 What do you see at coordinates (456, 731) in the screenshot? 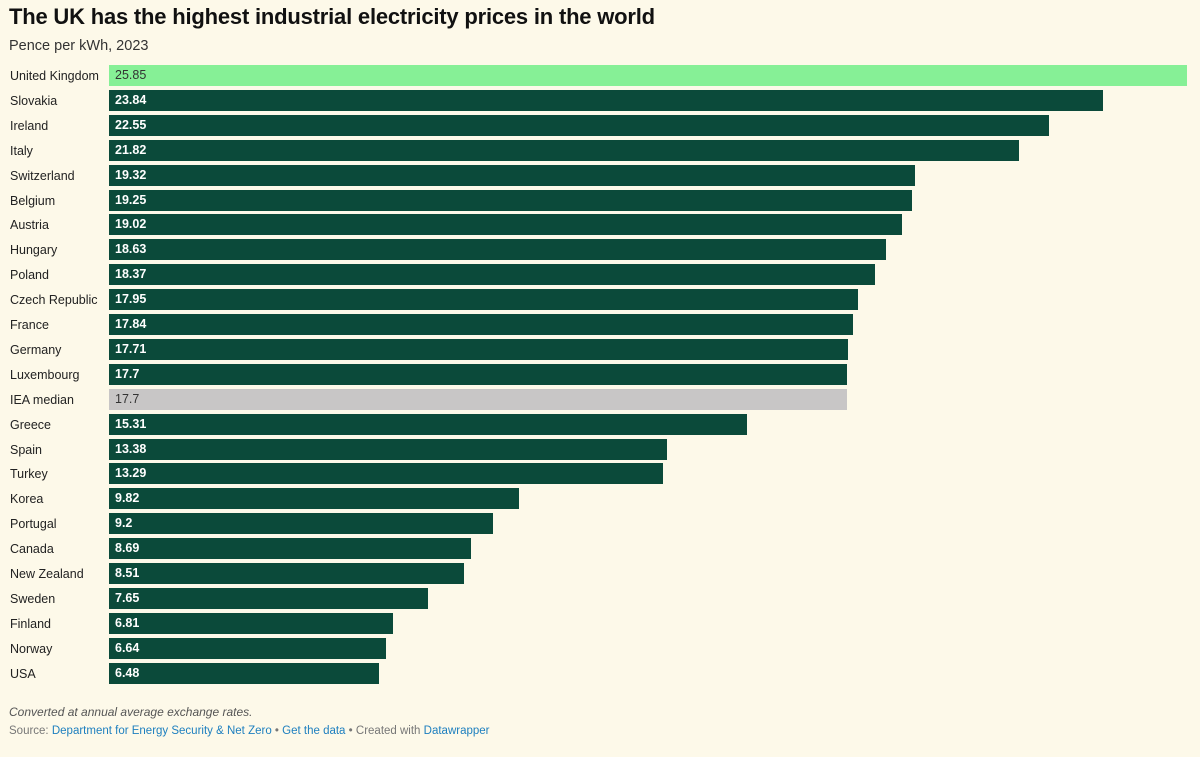
I see `datawrapper-link: Datawrapper` at bounding box center [456, 731].